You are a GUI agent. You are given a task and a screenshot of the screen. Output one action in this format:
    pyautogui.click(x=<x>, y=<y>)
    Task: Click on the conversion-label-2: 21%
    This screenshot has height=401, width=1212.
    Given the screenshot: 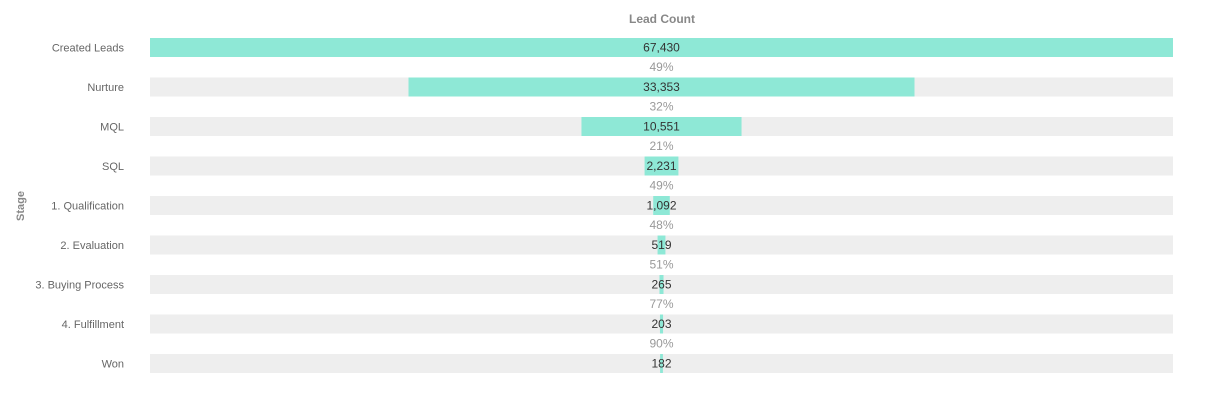 What is the action you would take?
    pyautogui.click(x=661, y=146)
    